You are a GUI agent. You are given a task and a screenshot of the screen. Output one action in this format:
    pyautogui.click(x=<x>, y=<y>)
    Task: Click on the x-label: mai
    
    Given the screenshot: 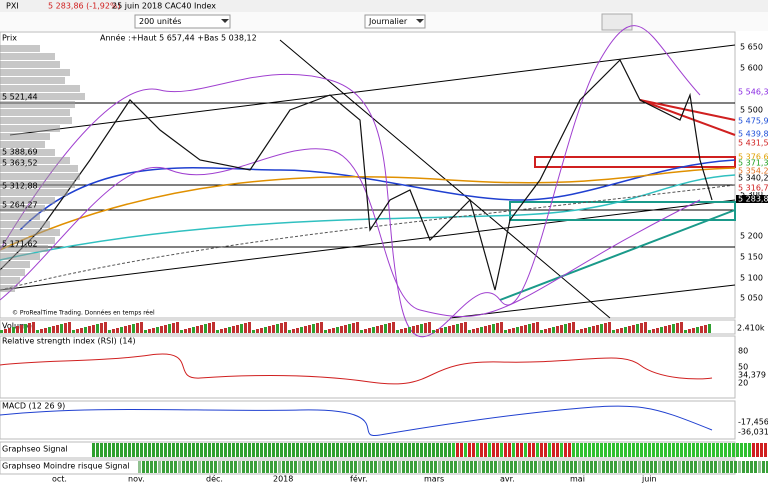 What is the action you would take?
    pyautogui.click(x=577, y=479)
    